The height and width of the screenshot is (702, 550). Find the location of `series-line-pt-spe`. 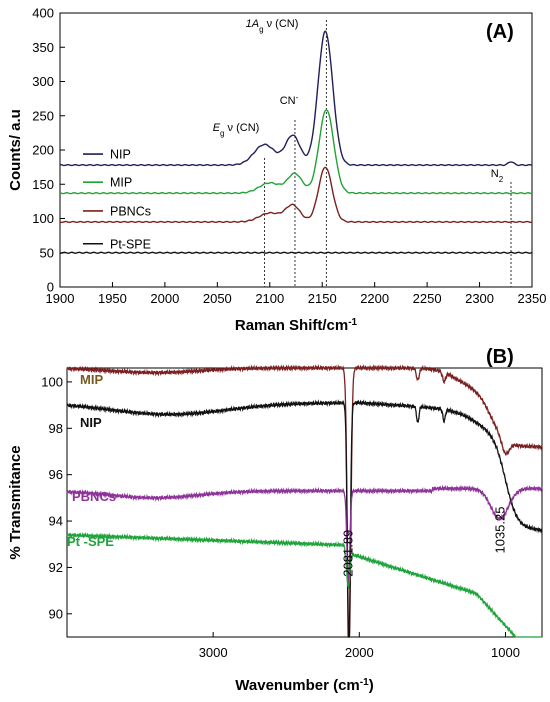

series-line-pt-spe is located at coordinates (296, 252).